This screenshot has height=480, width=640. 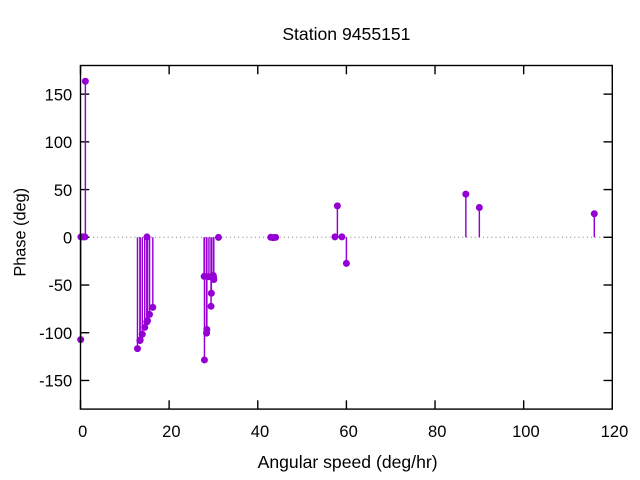 What do you see at coordinates (21, 232) in the screenshot?
I see `svg-text: Phase (deg)` at bounding box center [21, 232].